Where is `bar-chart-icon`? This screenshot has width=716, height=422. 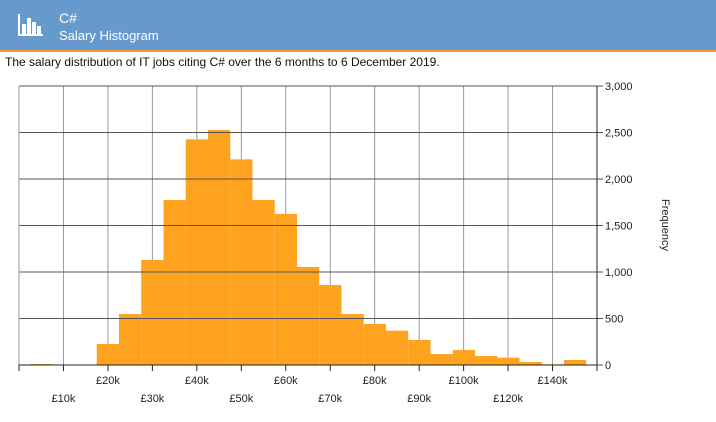 bar-chart-icon is located at coordinates (30, 25).